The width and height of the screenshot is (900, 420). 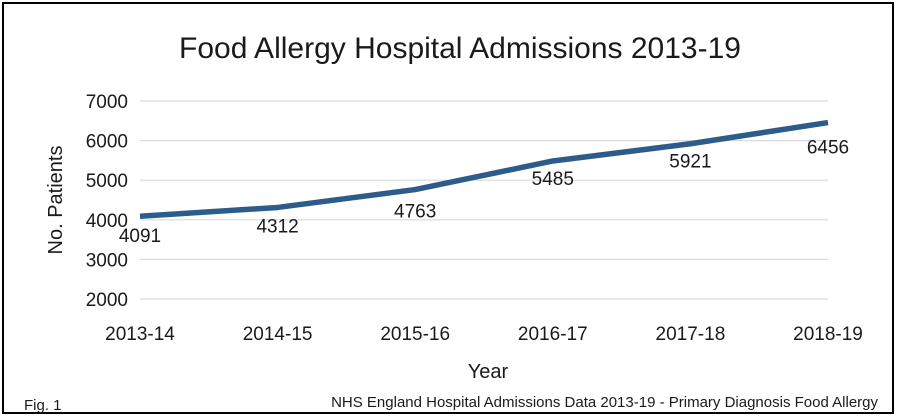 What do you see at coordinates (107, 300) in the screenshot?
I see `y-tick-label: 2000` at bounding box center [107, 300].